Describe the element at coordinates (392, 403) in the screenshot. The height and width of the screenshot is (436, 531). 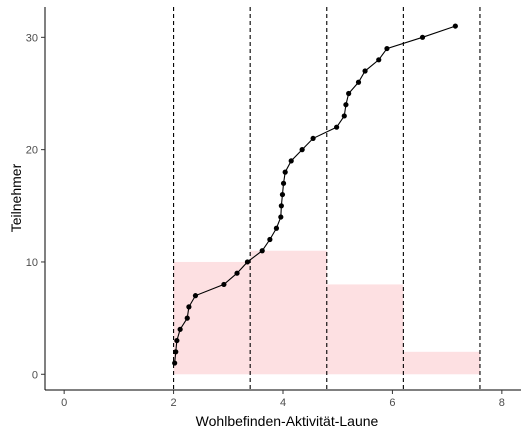
I see `x-tick-label-6: 6` at that location.